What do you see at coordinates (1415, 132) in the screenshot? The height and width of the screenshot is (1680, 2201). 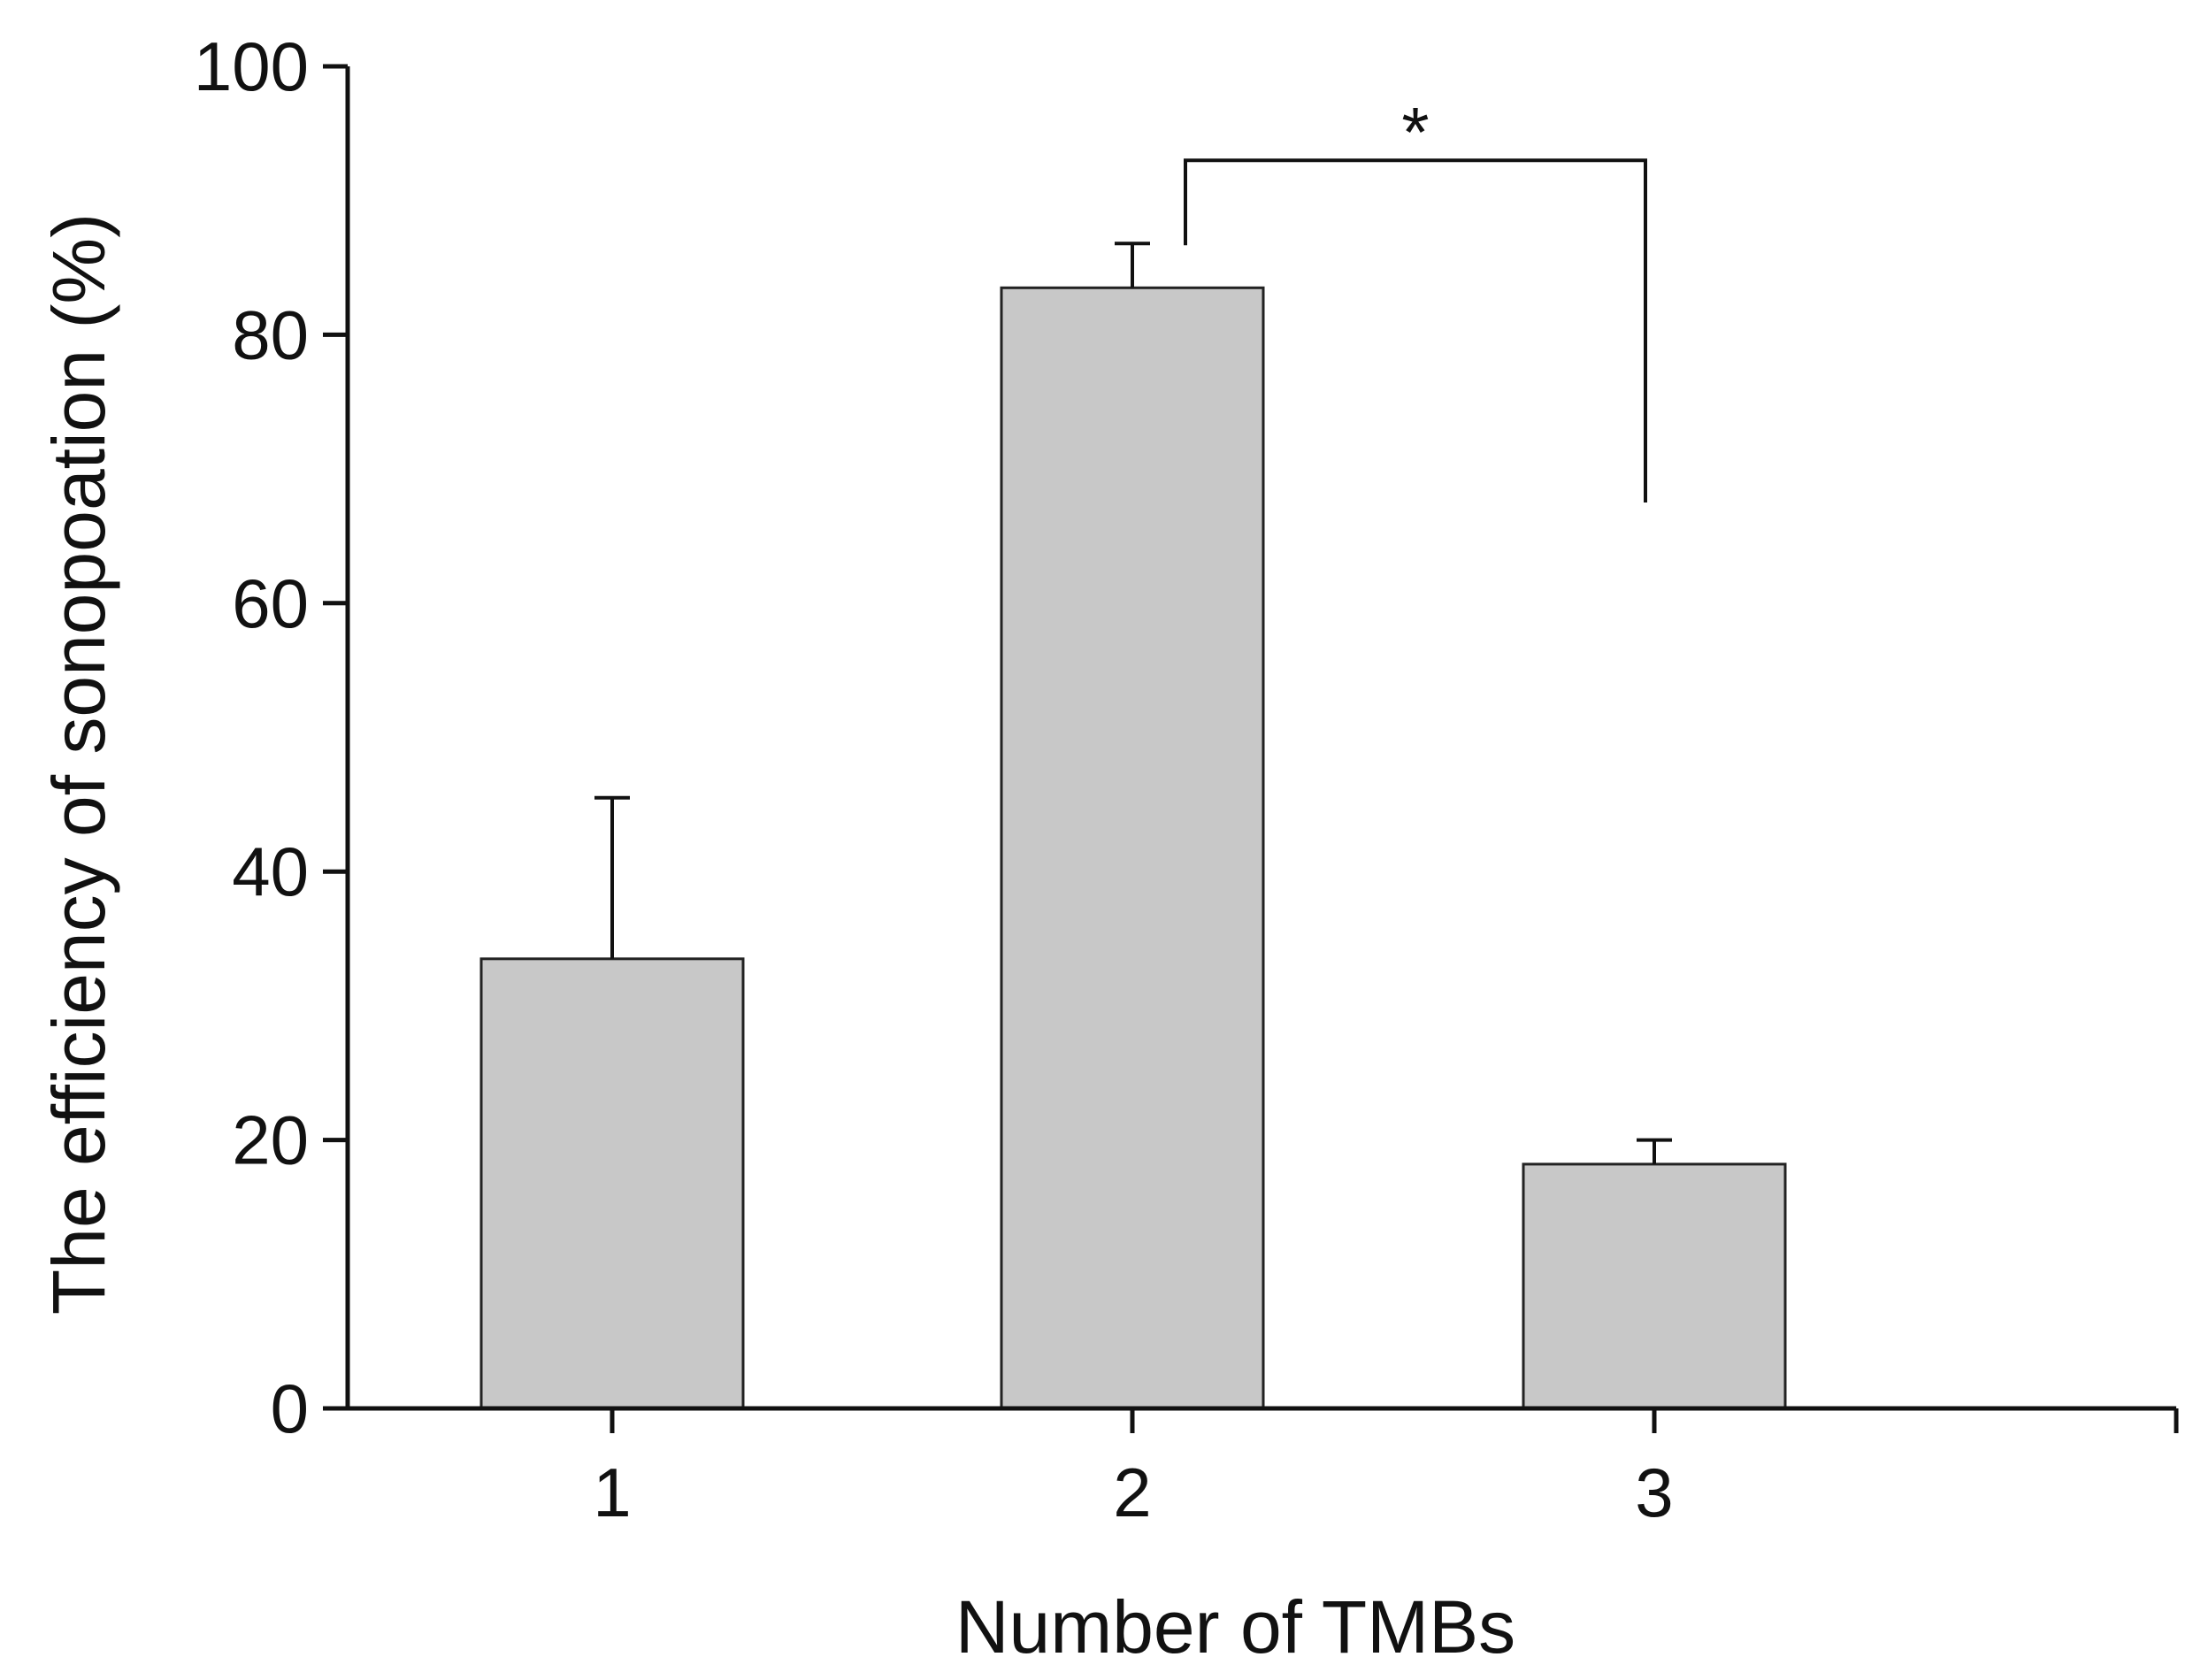 I see `significance-label: *` at bounding box center [1415, 132].